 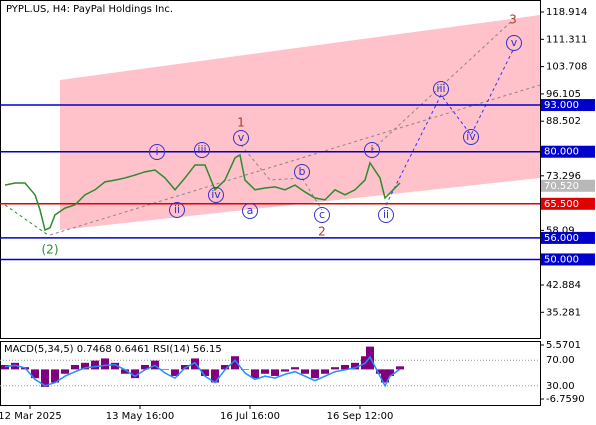 I want to click on y2-tick-label: 70.00, so click(x=560, y=360).